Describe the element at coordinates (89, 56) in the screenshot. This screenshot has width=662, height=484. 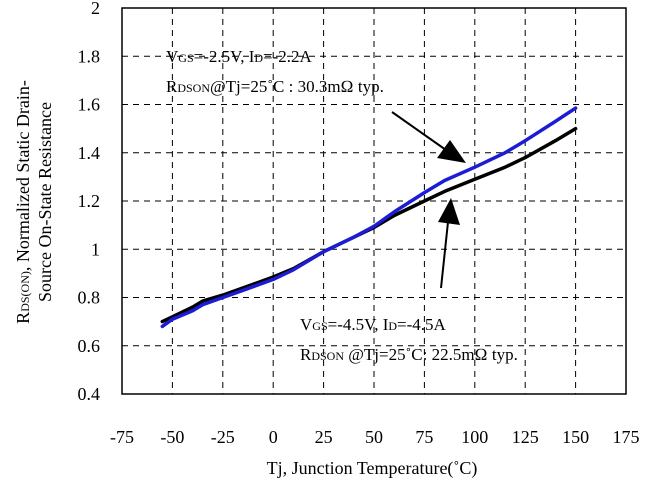
I see `y-tick-label: 1.8` at that location.